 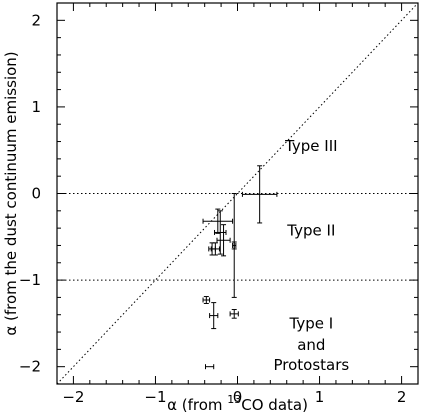 What do you see at coordinates (238, 397) in the screenshot?
I see `x-tick-label: 0` at bounding box center [238, 397].